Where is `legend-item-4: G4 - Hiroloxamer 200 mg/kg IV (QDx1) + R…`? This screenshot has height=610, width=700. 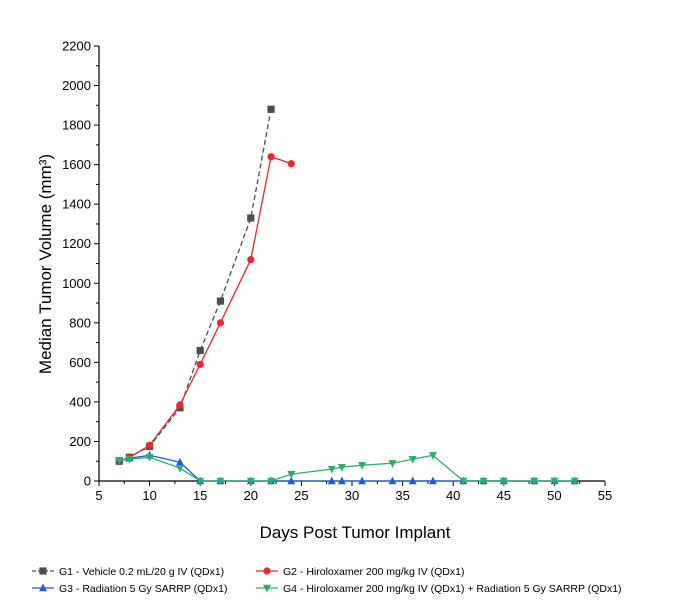
legend-item-4: G4 - Hiroloxamer 200 mg/kg IV (QDx1) + R… is located at coordinates (439, 589).